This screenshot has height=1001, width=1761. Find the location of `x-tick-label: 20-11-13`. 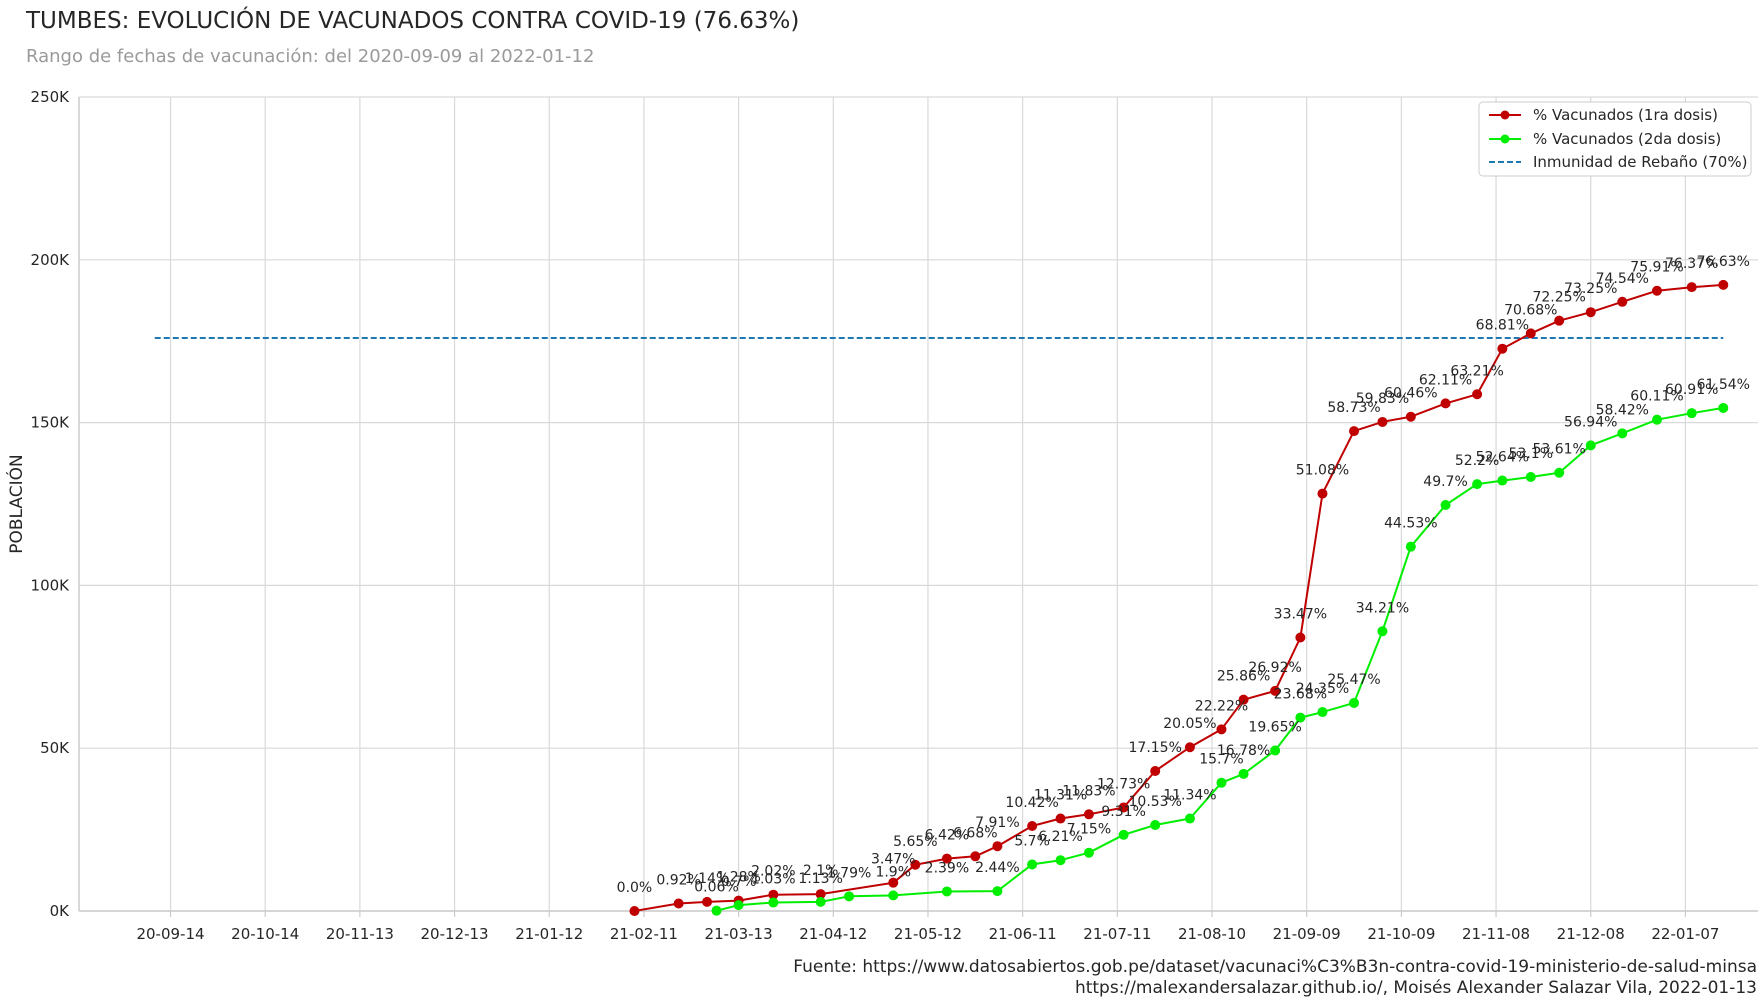

x-tick-label: 20-11-13 is located at coordinates (360, 934).